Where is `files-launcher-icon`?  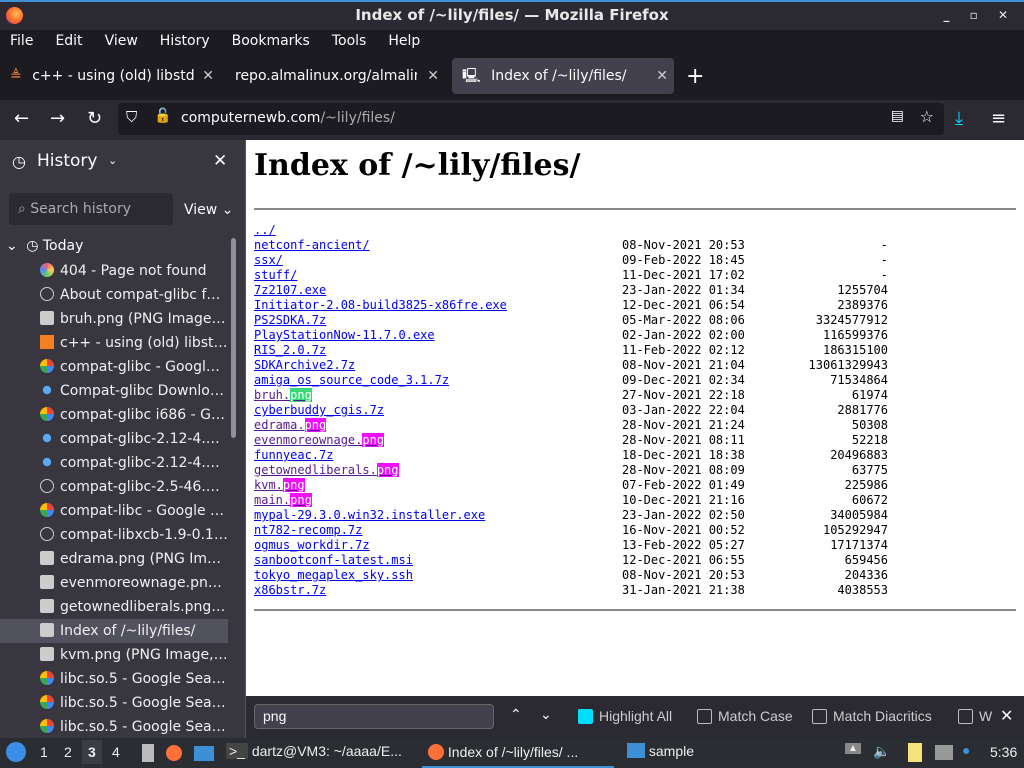 files-launcher-icon is located at coordinates (148, 753).